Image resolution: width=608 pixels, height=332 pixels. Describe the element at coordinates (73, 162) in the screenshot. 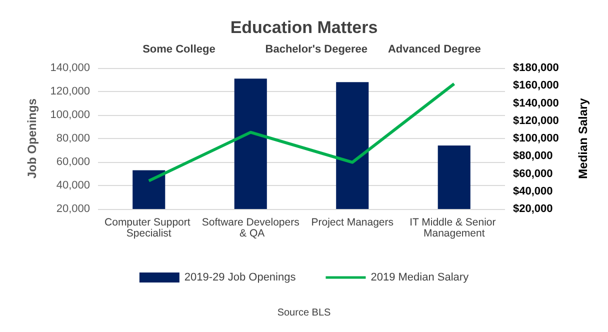

I see `y-tick-label: 60,000` at that location.